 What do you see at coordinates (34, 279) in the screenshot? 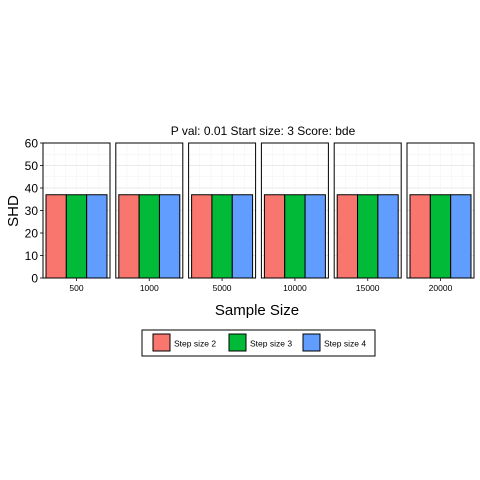
I see `y-tick-label: 0` at bounding box center [34, 279].